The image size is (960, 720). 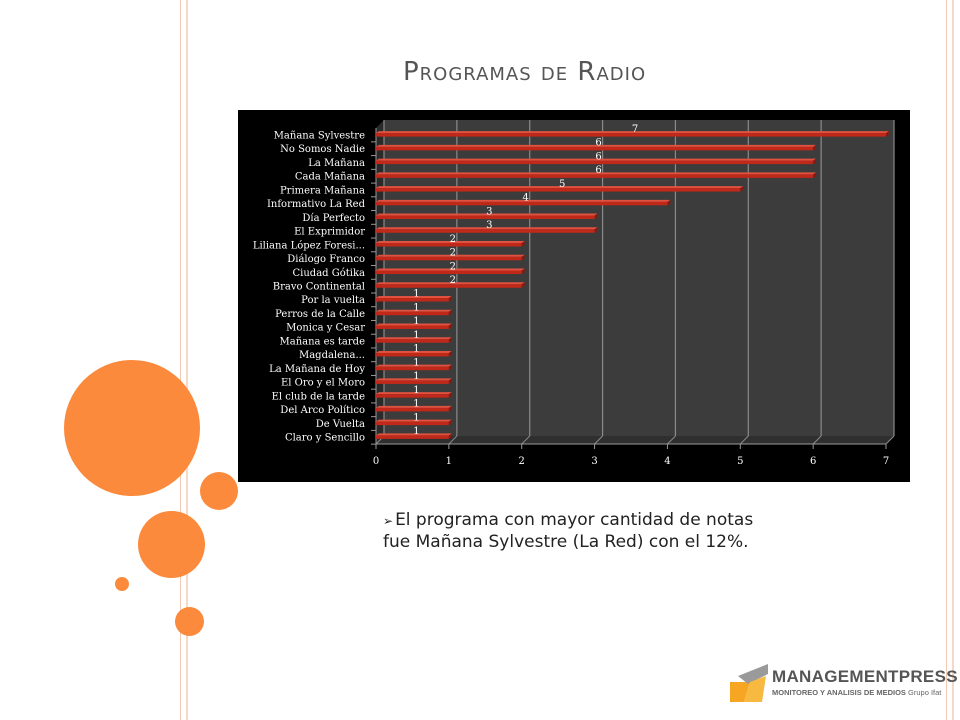 I want to click on category-label: Diálogo Franco, so click(x=326, y=259).